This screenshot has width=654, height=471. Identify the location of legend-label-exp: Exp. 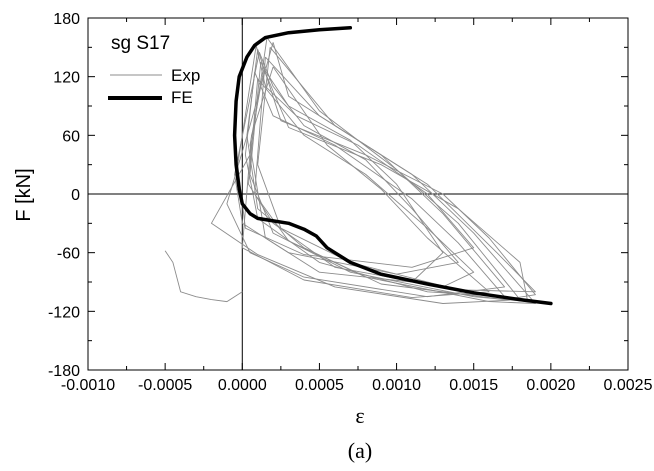
(185, 75).